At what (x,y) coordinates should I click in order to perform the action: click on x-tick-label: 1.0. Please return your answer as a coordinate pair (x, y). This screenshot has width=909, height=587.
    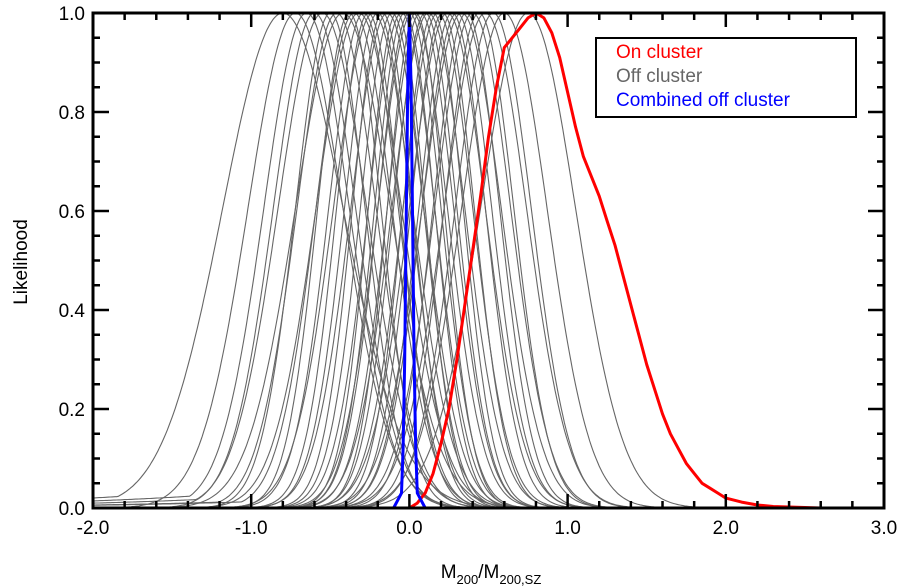
    Looking at the image, I should click on (567, 528).